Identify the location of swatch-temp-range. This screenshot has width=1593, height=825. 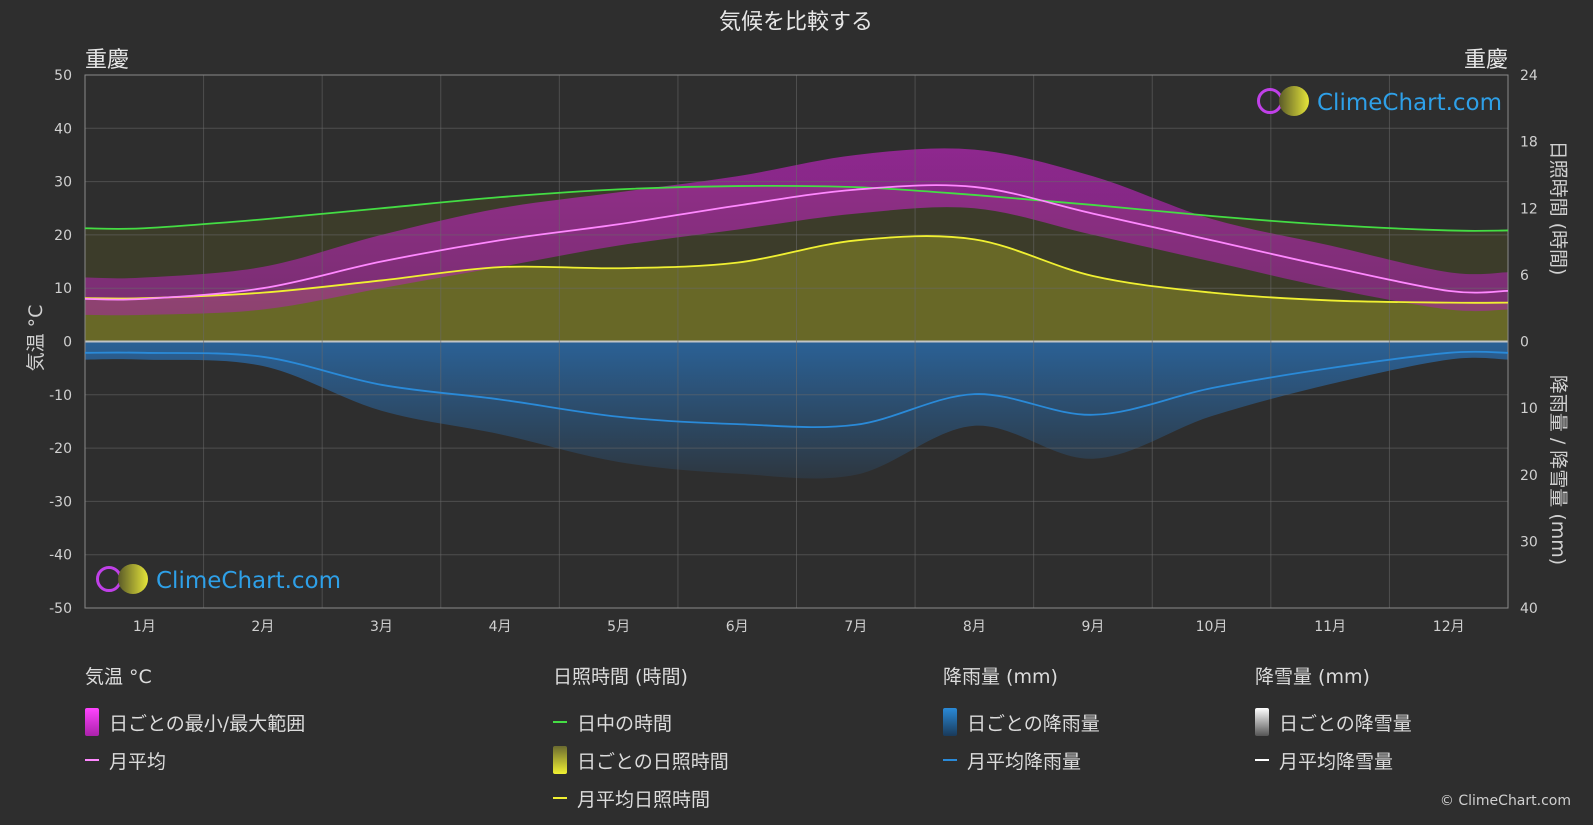
(92, 722).